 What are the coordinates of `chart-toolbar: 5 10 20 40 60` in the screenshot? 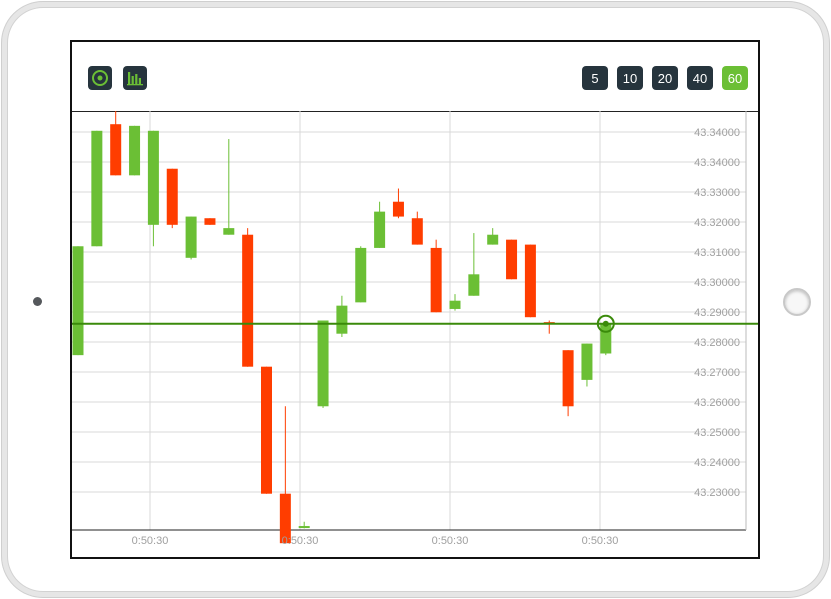 It's located at (415, 77).